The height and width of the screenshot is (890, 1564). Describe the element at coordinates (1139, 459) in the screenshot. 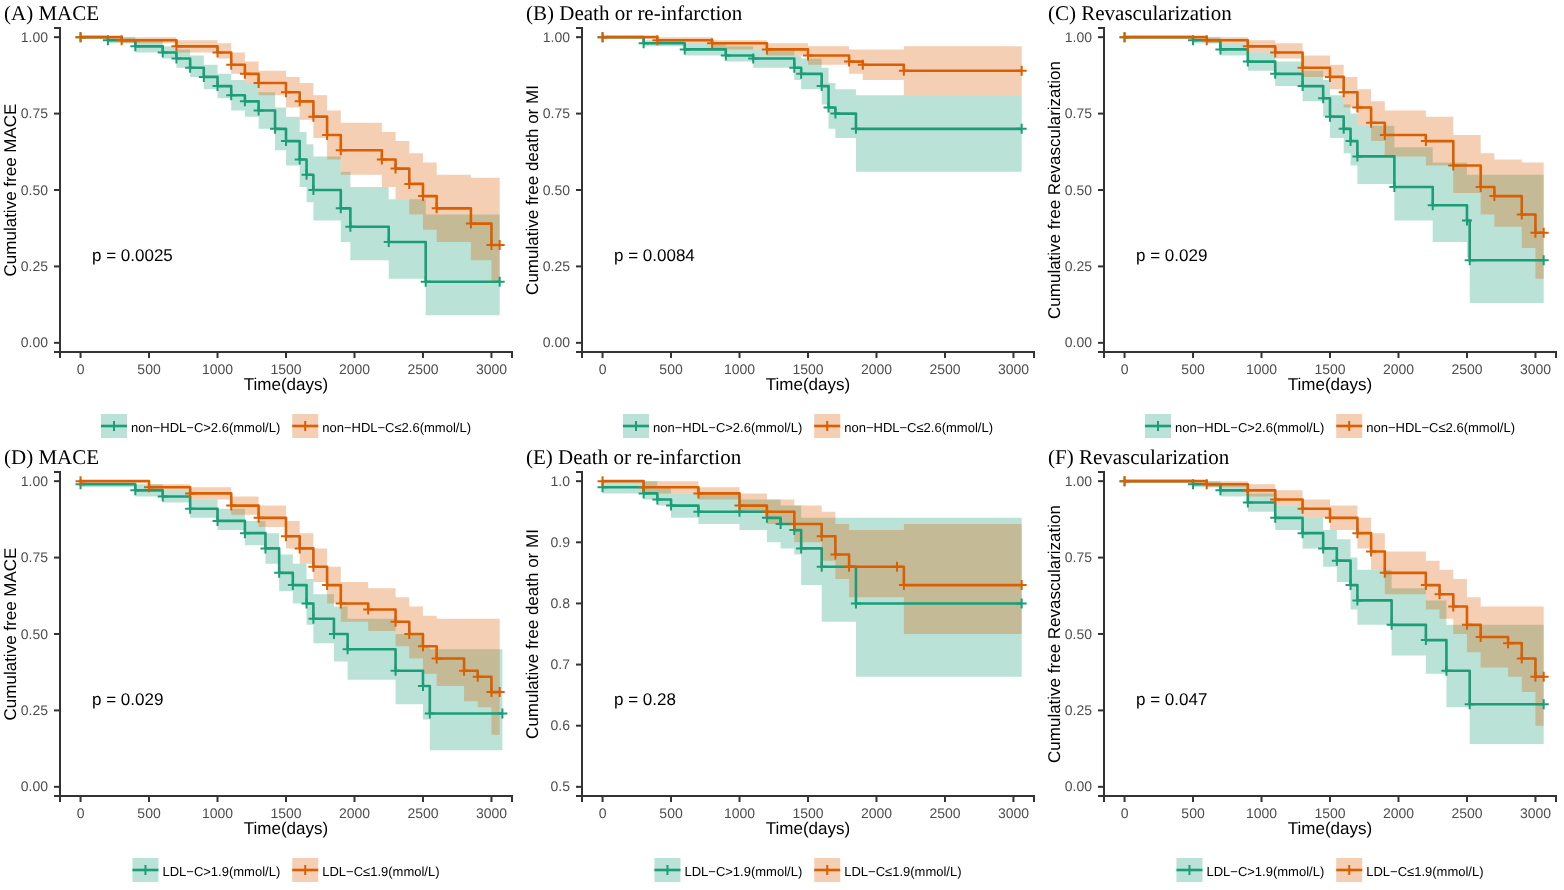

I see `chart-title: (F) Revascularization` at that location.